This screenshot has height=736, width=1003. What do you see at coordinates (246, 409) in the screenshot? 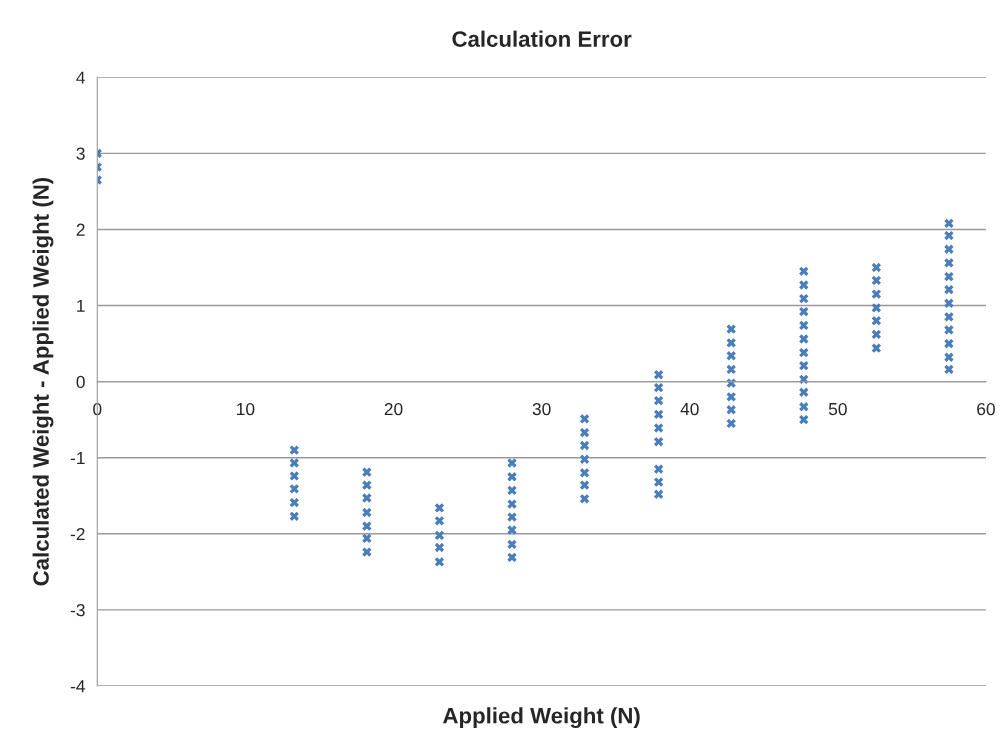
I see `x-tick-label: 10` at bounding box center [246, 409].